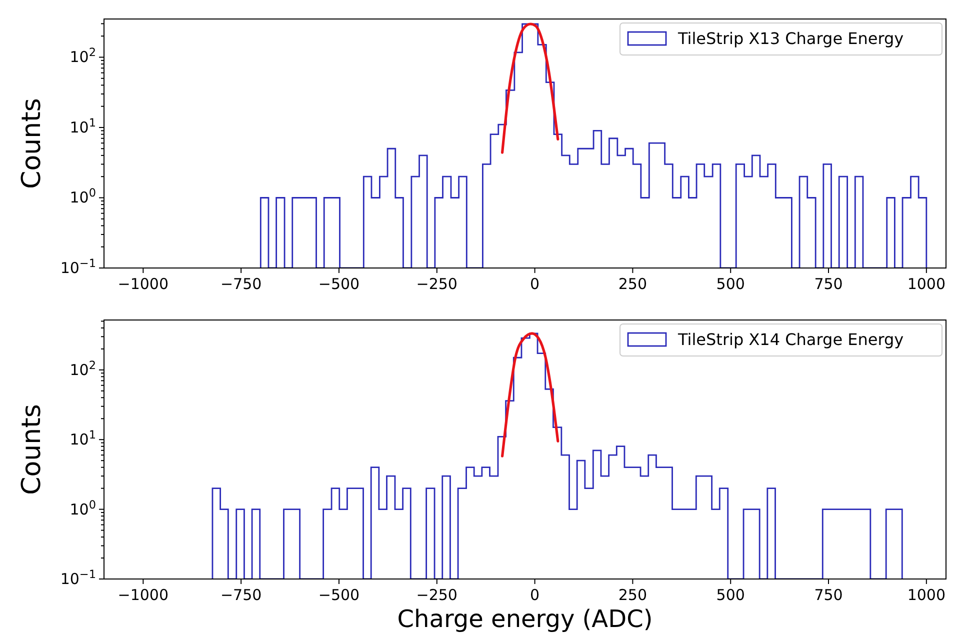  I want to click on legend-label: TileStrip X13 Charge Energy, so click(790, 38).